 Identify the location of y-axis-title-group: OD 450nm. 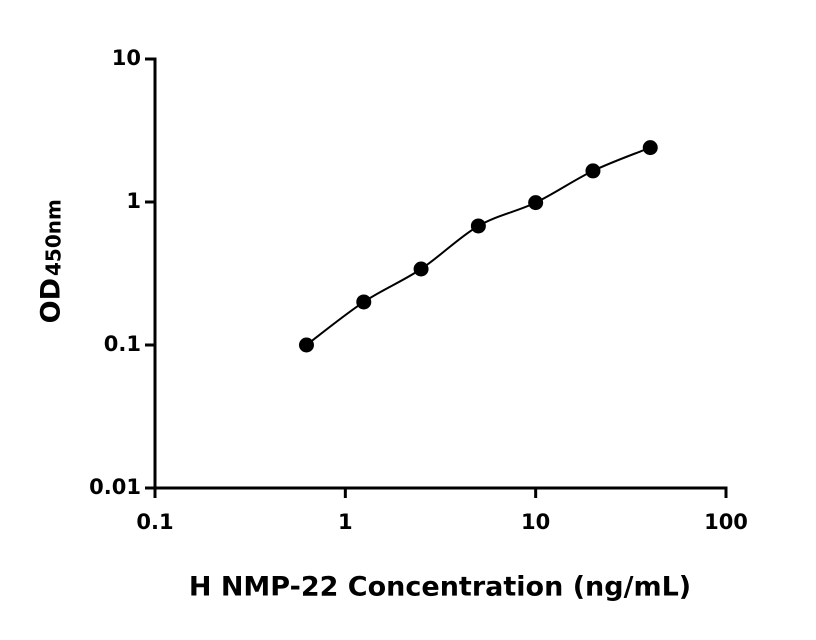
(51, 261).